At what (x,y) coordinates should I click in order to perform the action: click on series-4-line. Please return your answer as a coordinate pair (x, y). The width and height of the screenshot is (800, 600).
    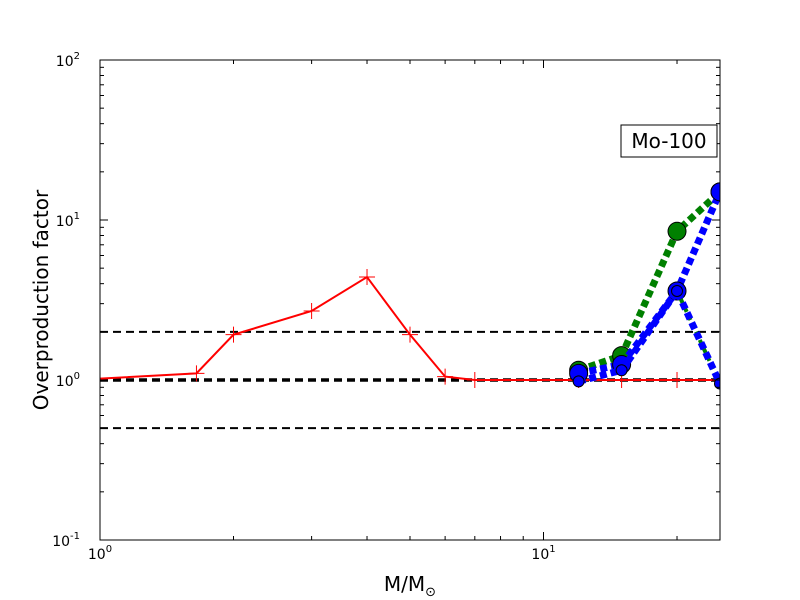
    Looking at the image, I should click on (648, 335).